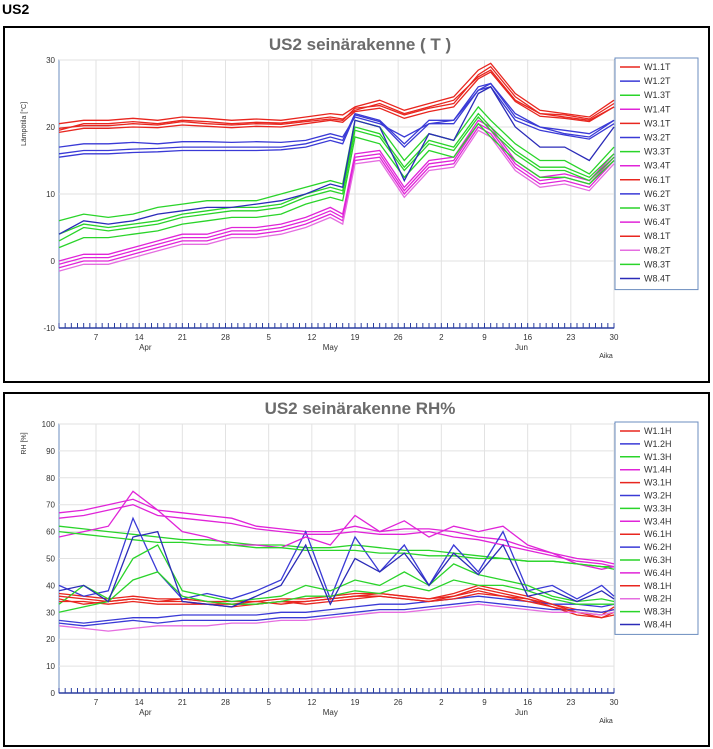  I want to click on temp-y-tick-label: 30, so click(50, 60).